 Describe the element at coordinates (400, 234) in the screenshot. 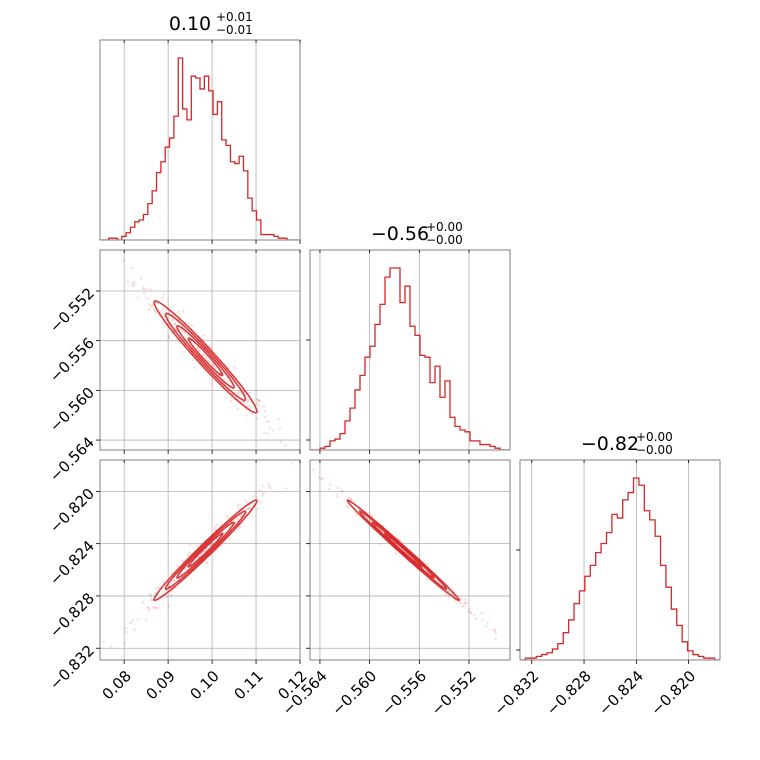

I see `param-title-1: −0.56` at that location.